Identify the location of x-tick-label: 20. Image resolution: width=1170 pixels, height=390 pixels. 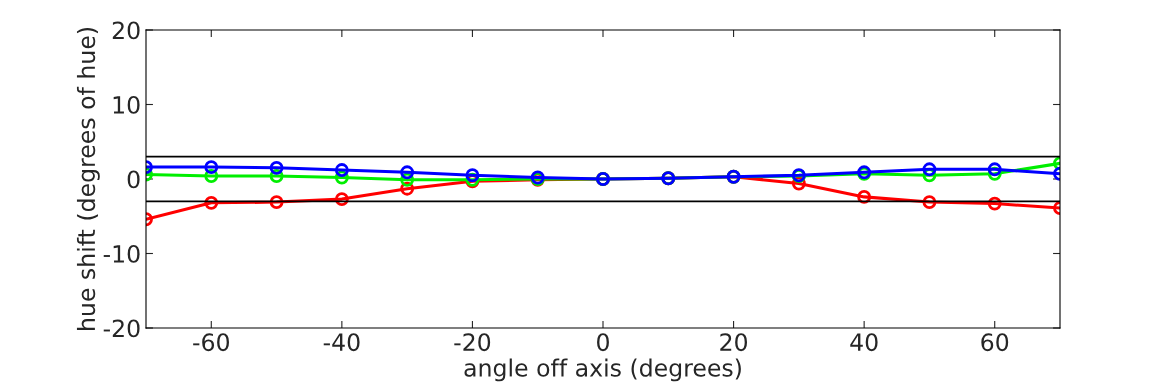
(734, 342).